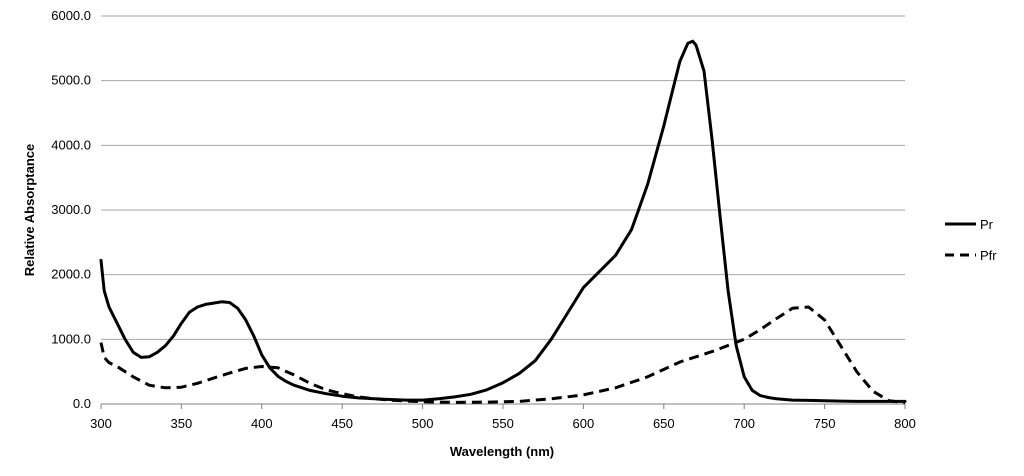  Describe the element at coordinates (503, 406) in the screenshot. I see `axes` at that location.